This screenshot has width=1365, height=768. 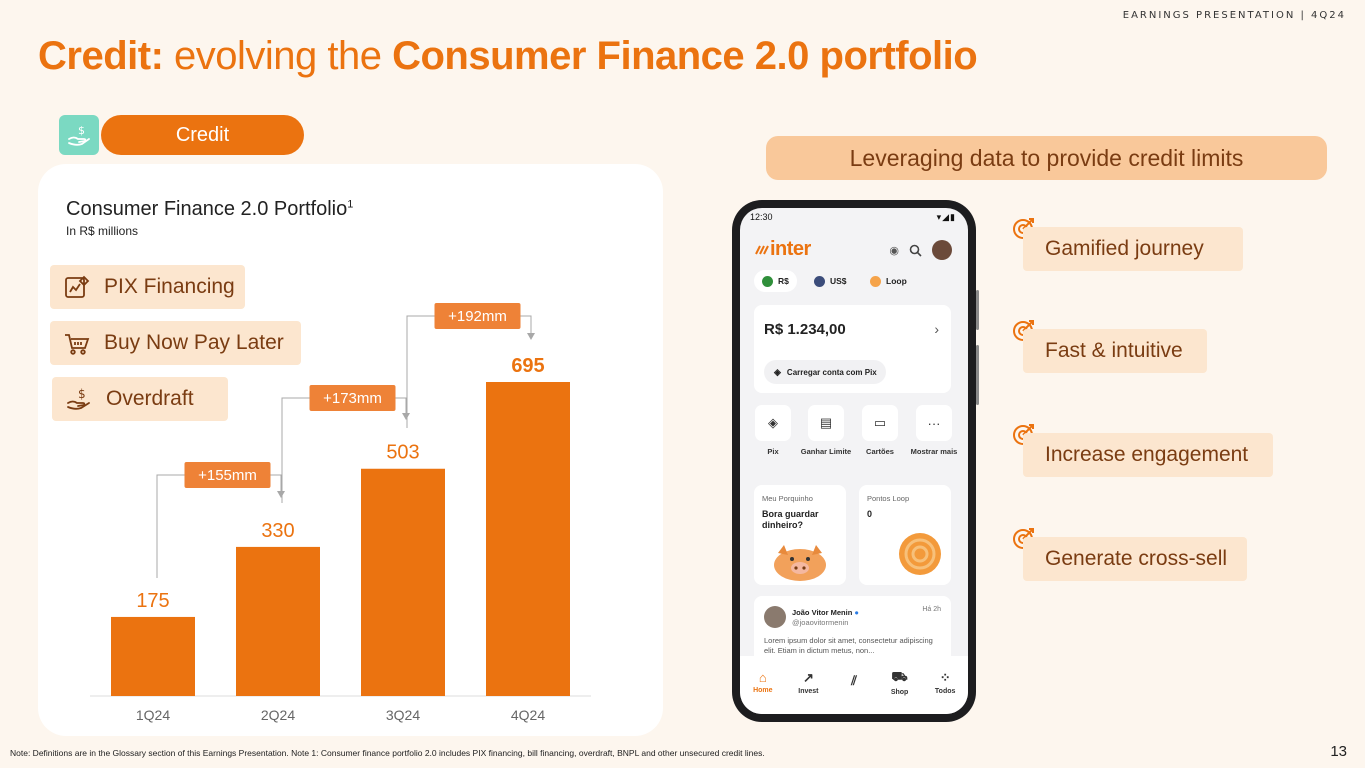 What do you see at coordinates (808, 677) in the screenshot?
I see `trend-up-icon: ↗` at bounding box center [808, 677].